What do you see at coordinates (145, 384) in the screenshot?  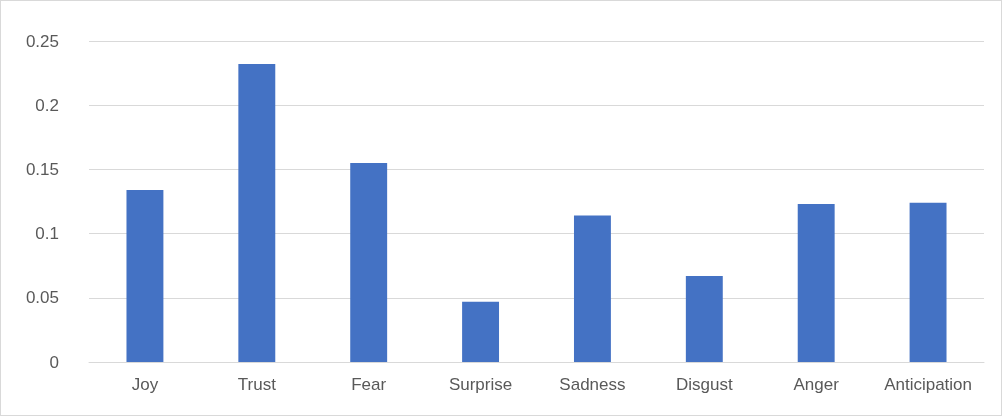 I see `x-tick-label: Joy` at bounding box center [145, 384].